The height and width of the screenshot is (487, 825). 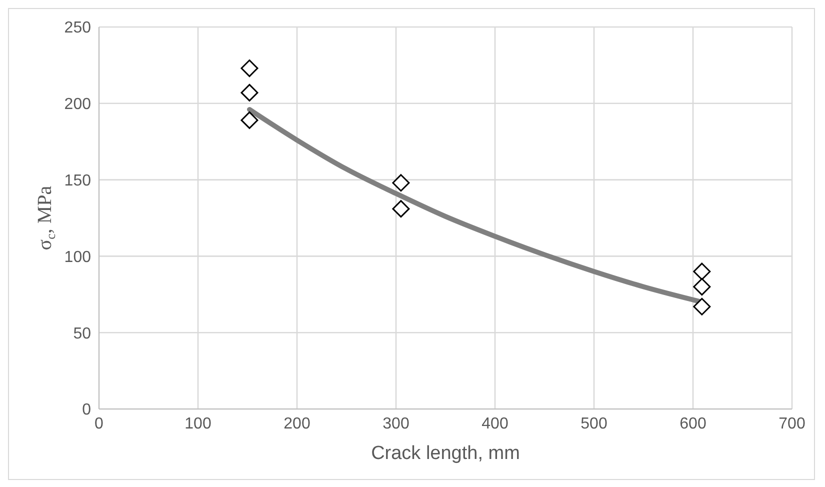 I want to click on y-tick-label: 50, so click(x=82, y=333).